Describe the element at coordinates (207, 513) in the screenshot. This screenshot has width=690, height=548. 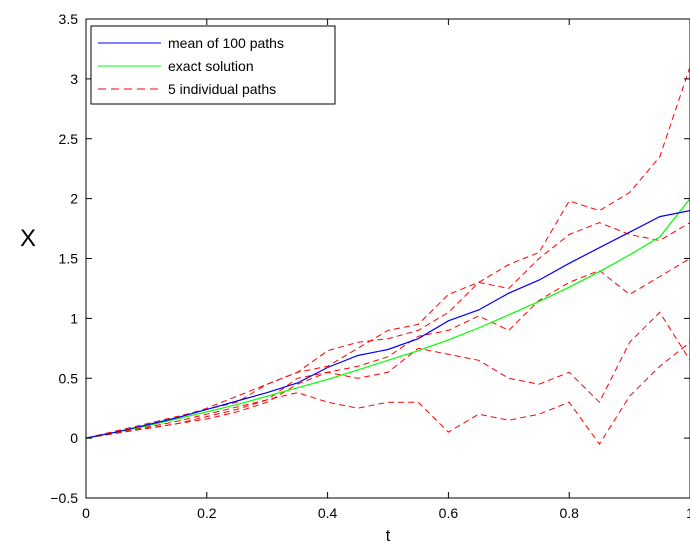
I see `x-tick-label: 0.2` at that location.